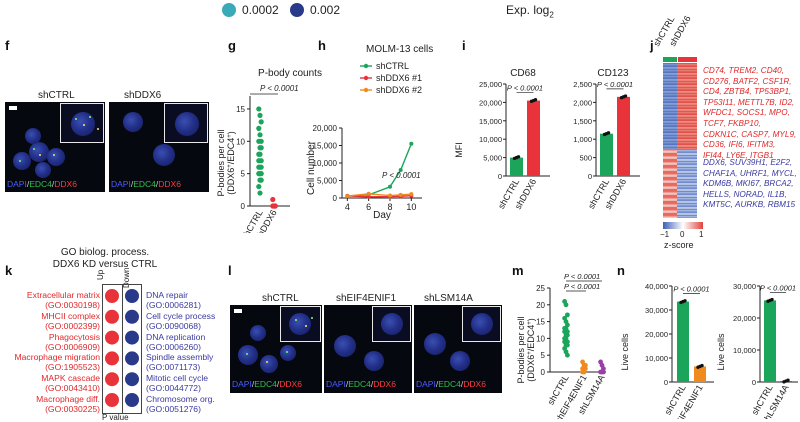  I want to click on k-up-term-id: (GO:0006909), so click(72, 346).